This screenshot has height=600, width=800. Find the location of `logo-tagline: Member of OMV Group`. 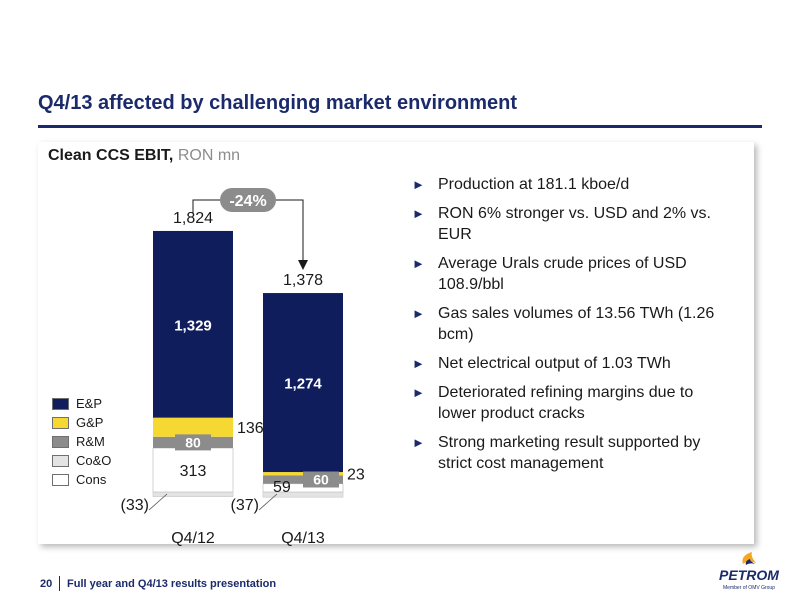

logo-tagline: Member of OMV Group is located at coordinates (749, 588).